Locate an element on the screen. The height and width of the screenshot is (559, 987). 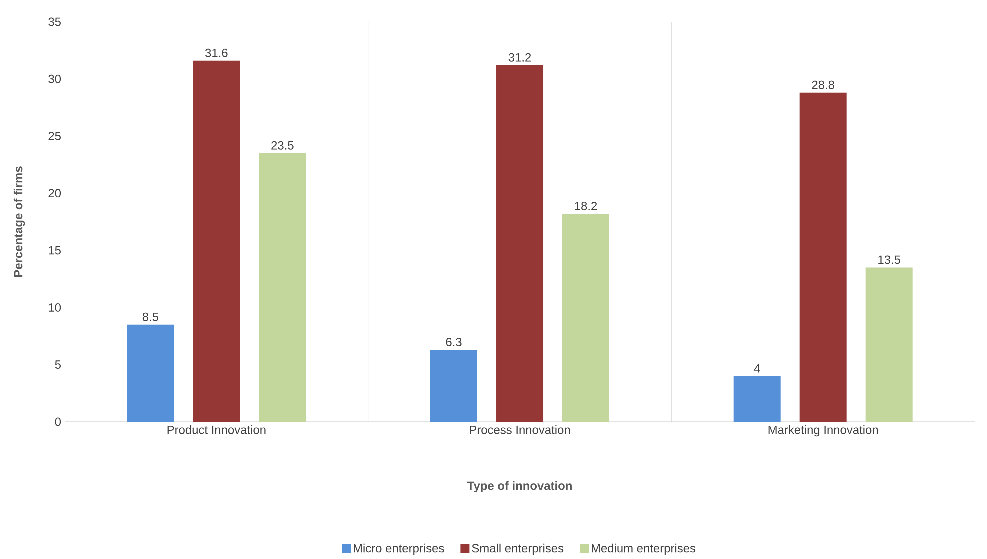
y-tick-label: 15 is located at coordinates (55, 250).